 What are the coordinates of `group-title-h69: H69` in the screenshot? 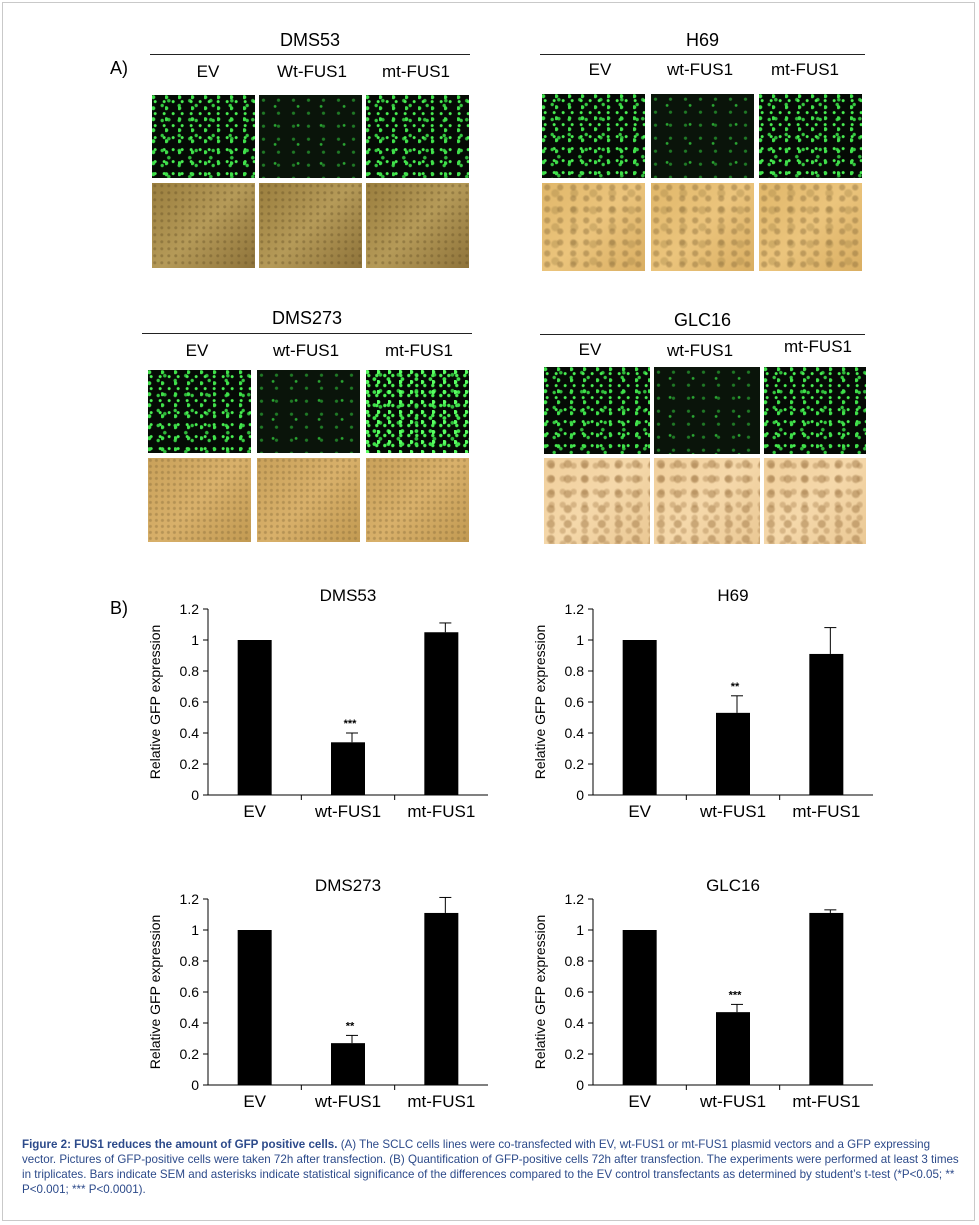 It's located at (702, 40).